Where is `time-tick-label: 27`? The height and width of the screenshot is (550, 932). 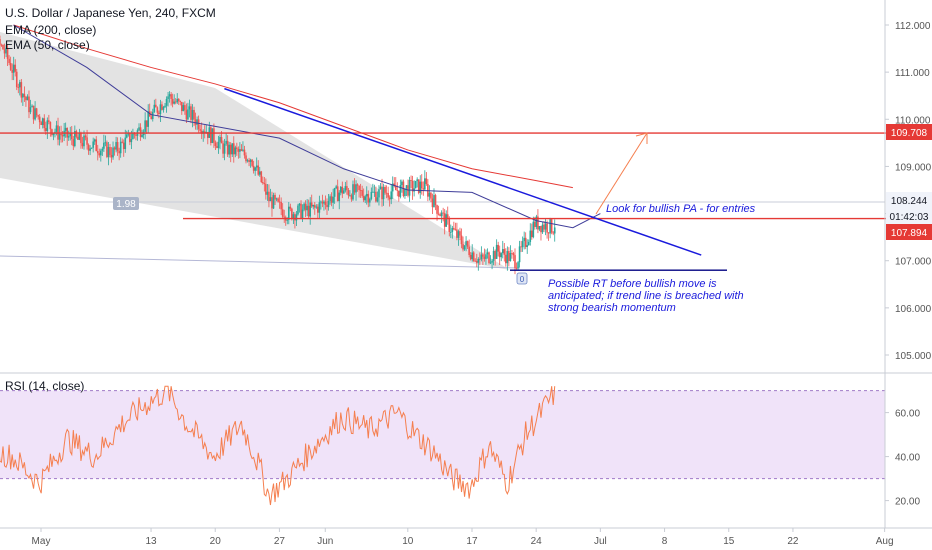
time-tick-label: 27 is located at coordinates (280, 541).